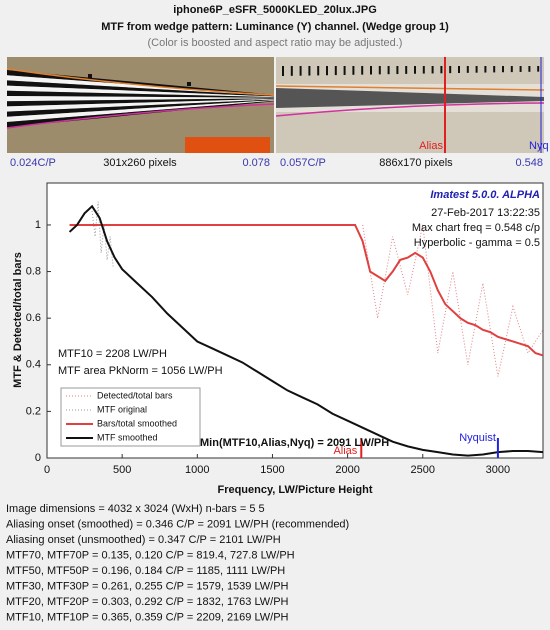  I want to click on legend-label: Bars/total smoothed, so click(137, 423).